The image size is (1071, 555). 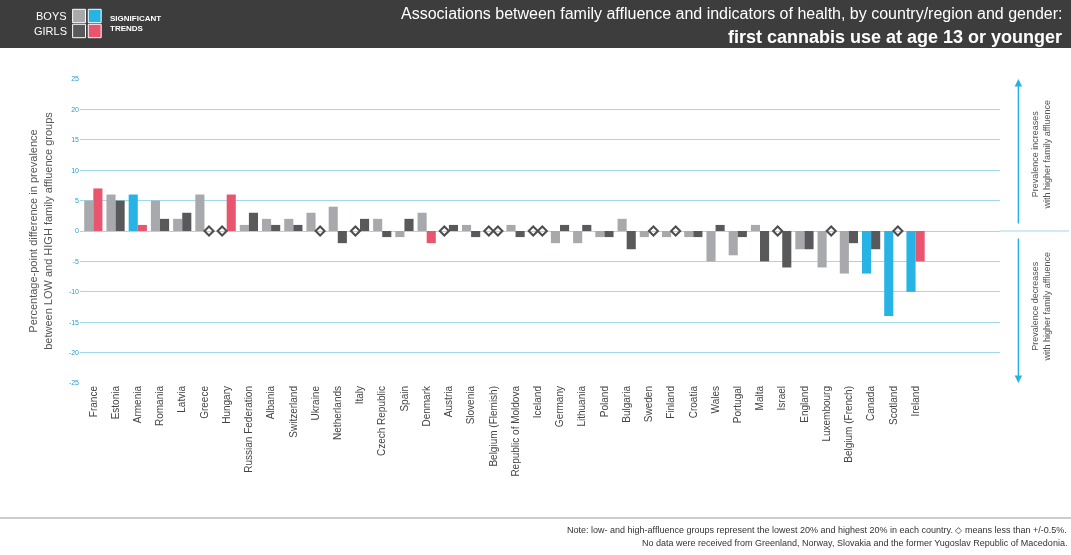 I want to click on chart-title: Associations between family affluence and indicators of health, by country/region and gender:, so click(x=732, y=13).